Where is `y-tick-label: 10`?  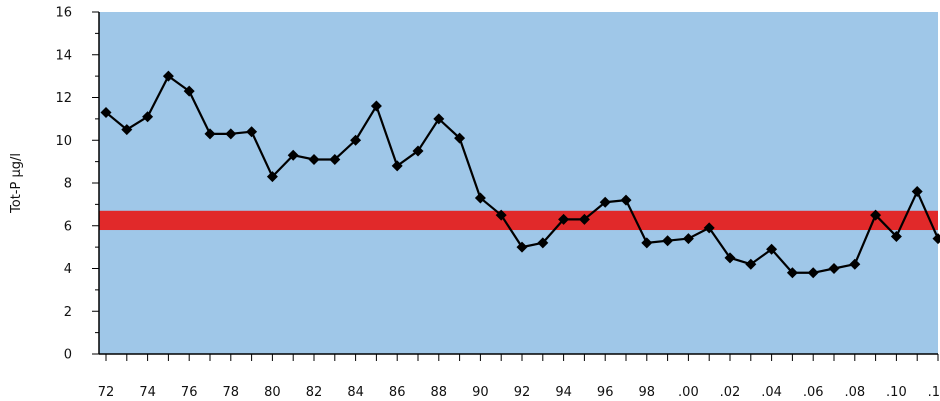 y-tick-label: 10 is located at coordinates (63, 141).